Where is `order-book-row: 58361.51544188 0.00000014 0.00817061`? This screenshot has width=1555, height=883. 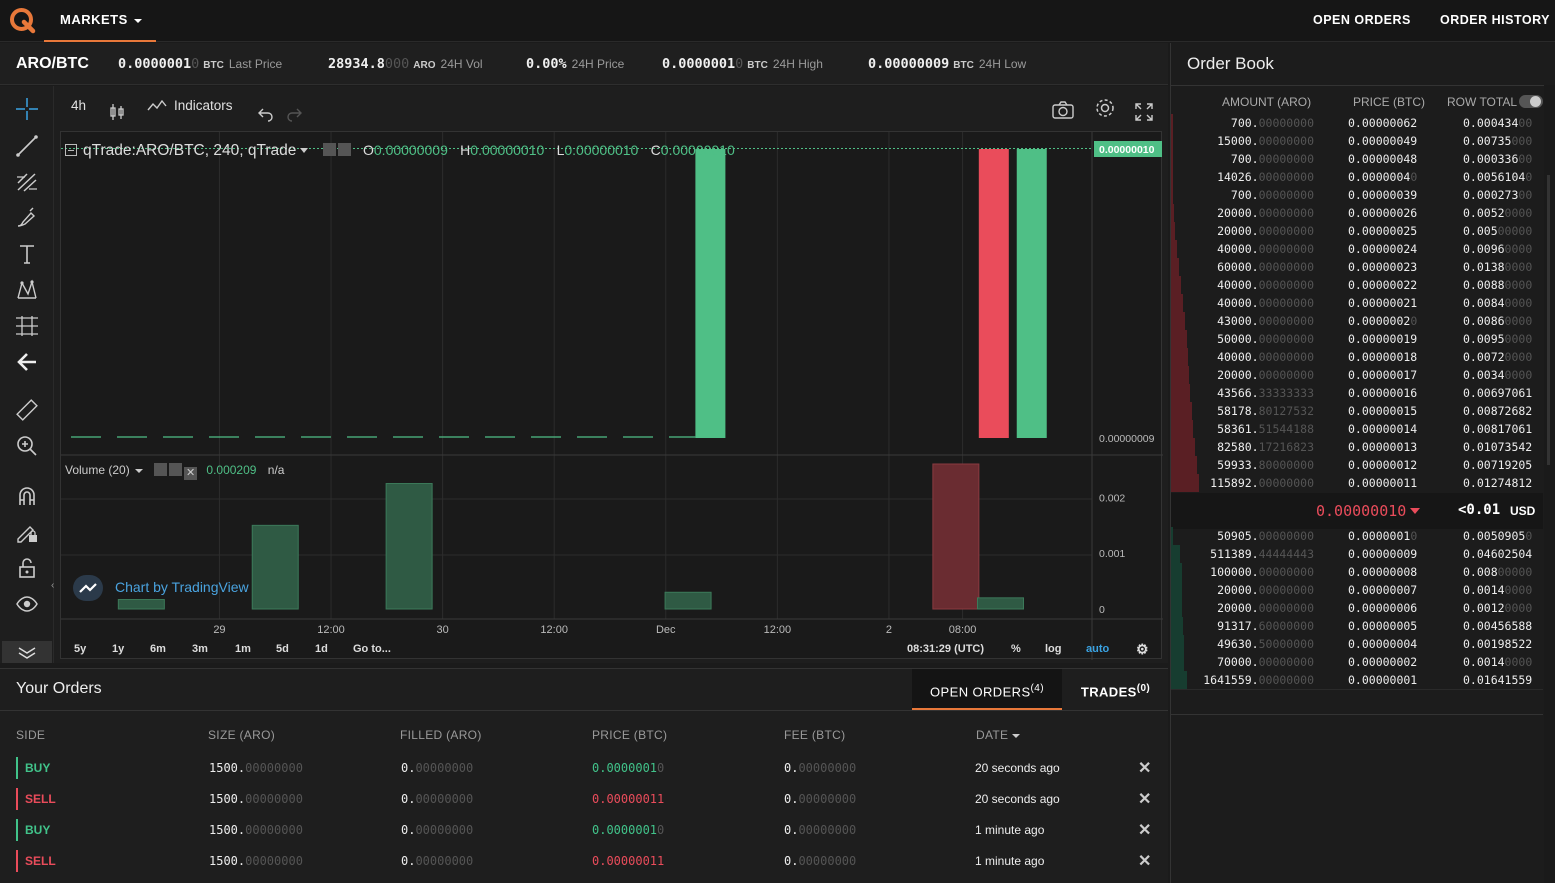 order-book-row: 58361.51544188 0.00000014 0.00817061 is located at coordinates (1357, 429).